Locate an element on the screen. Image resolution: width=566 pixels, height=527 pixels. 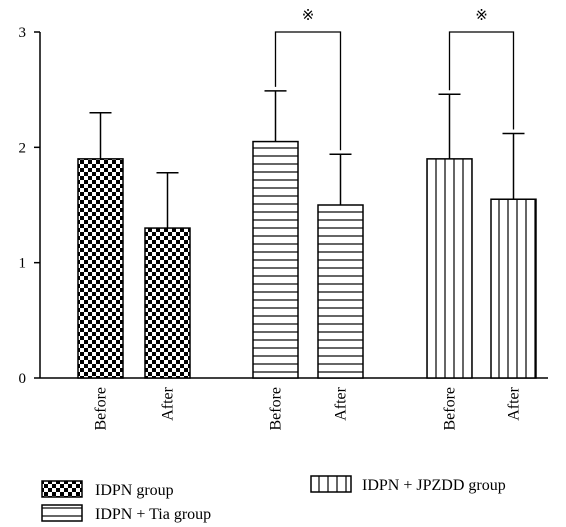
bar-vertical-after is located at coordinates (513, 288).